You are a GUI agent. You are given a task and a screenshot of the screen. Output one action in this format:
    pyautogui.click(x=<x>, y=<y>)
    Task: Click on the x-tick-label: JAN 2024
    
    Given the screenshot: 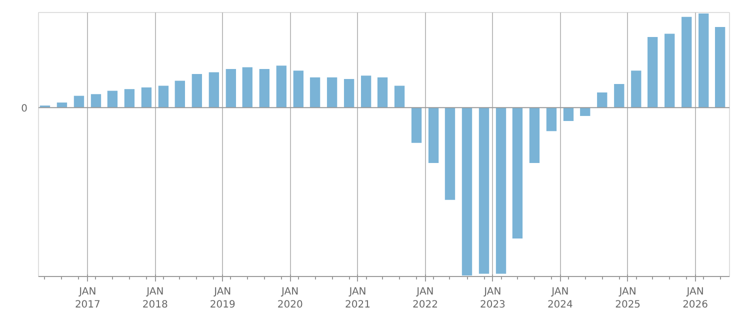 What is the action you would take?
    pyautogui.click(x=560, y=298)
    